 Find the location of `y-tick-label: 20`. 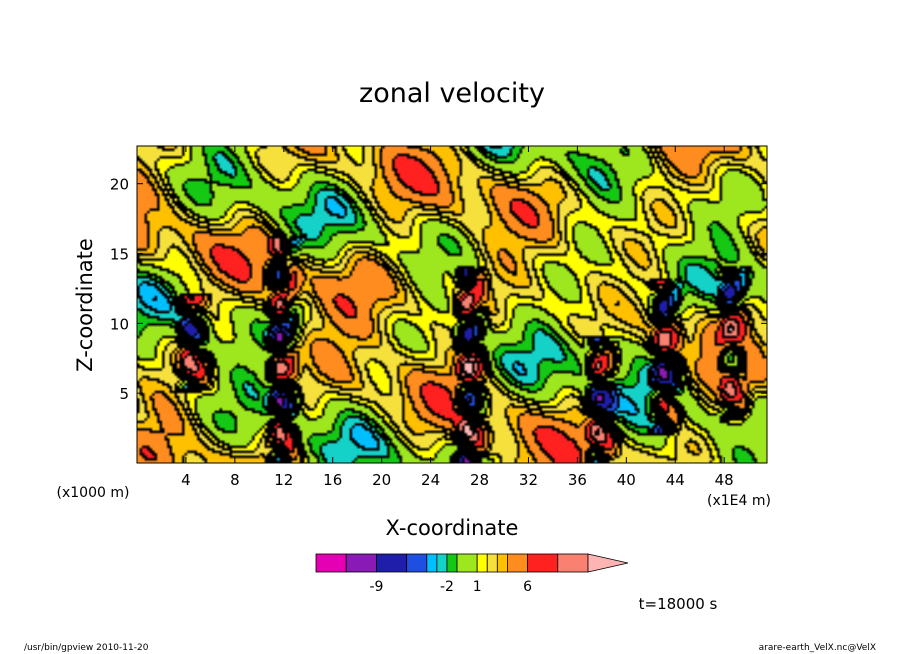

y-tick-label: 20 is located at coordinates (119, 185).